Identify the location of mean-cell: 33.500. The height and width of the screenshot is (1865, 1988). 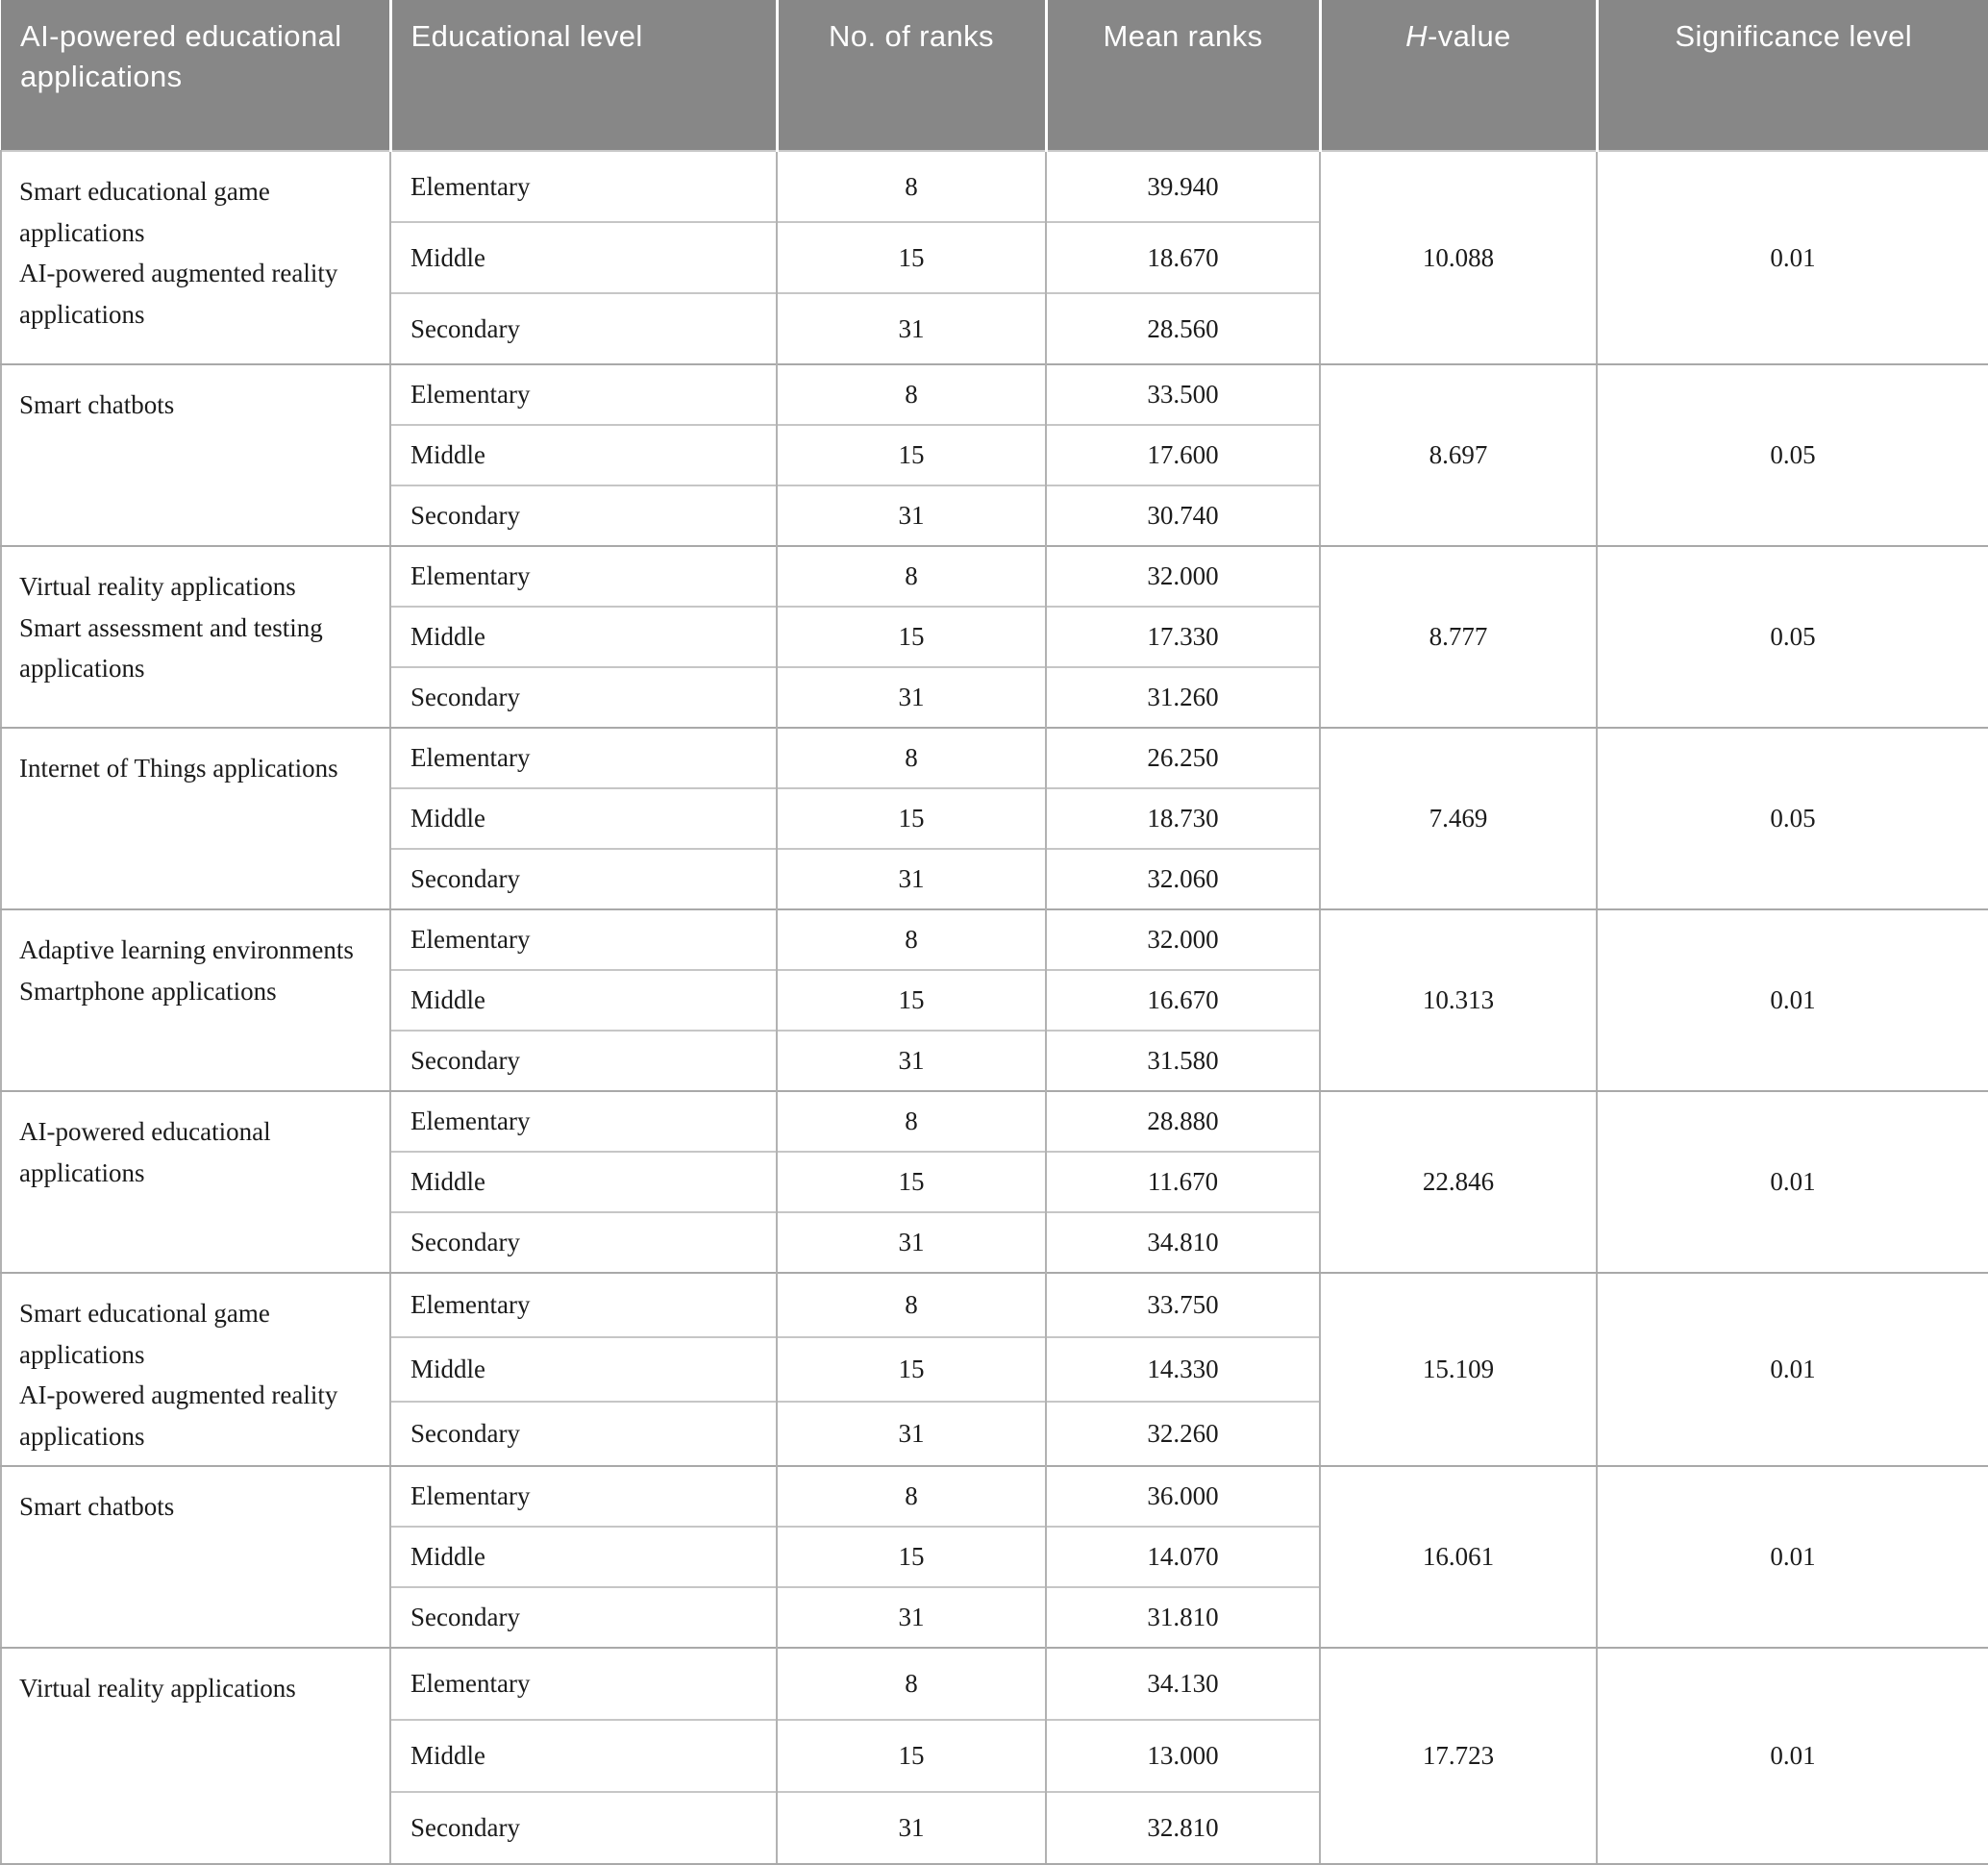
(1183, 394).